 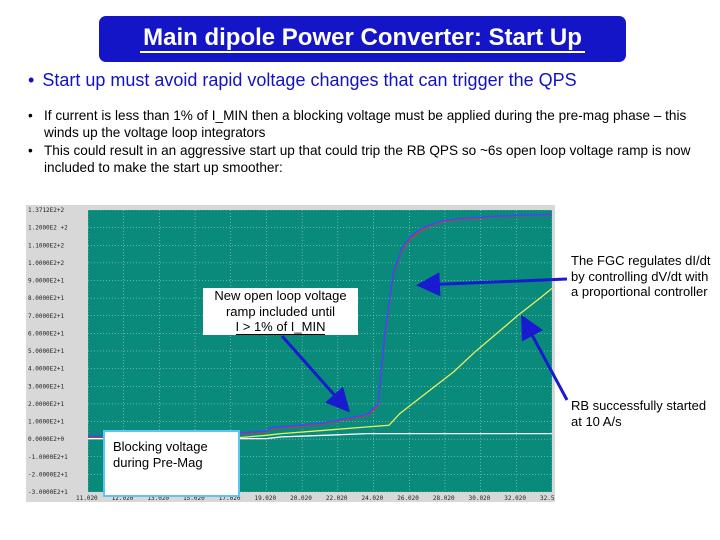 I want to click on blocking-line-2: during Pre-Mag, so click(x=158, y=462).